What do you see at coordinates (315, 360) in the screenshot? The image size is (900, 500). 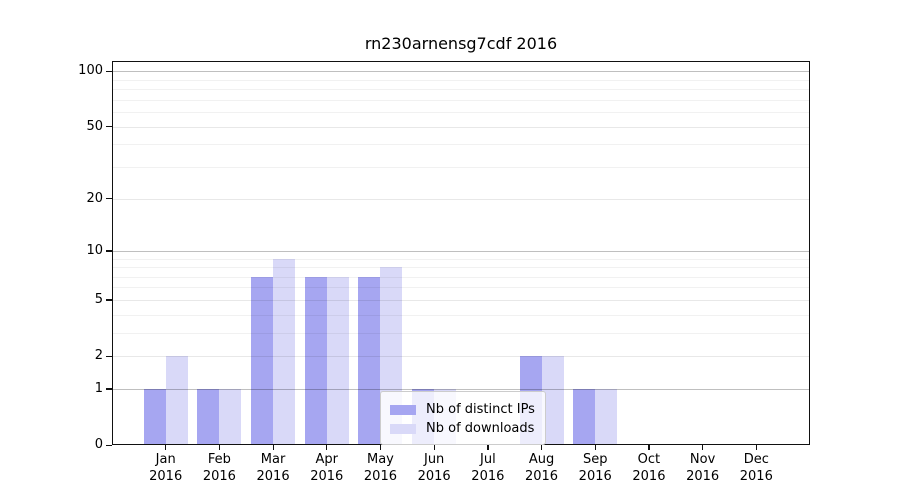 I see `bar-apr-ips` at bounding box center [315, 360].